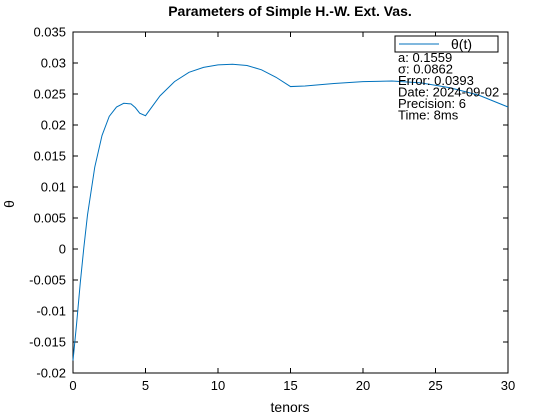  What do you see at coordinates (448, 92) in the screenshot?
I see `legend-info-line: Date: 2024-09-02` at bounding box center [448, 92].